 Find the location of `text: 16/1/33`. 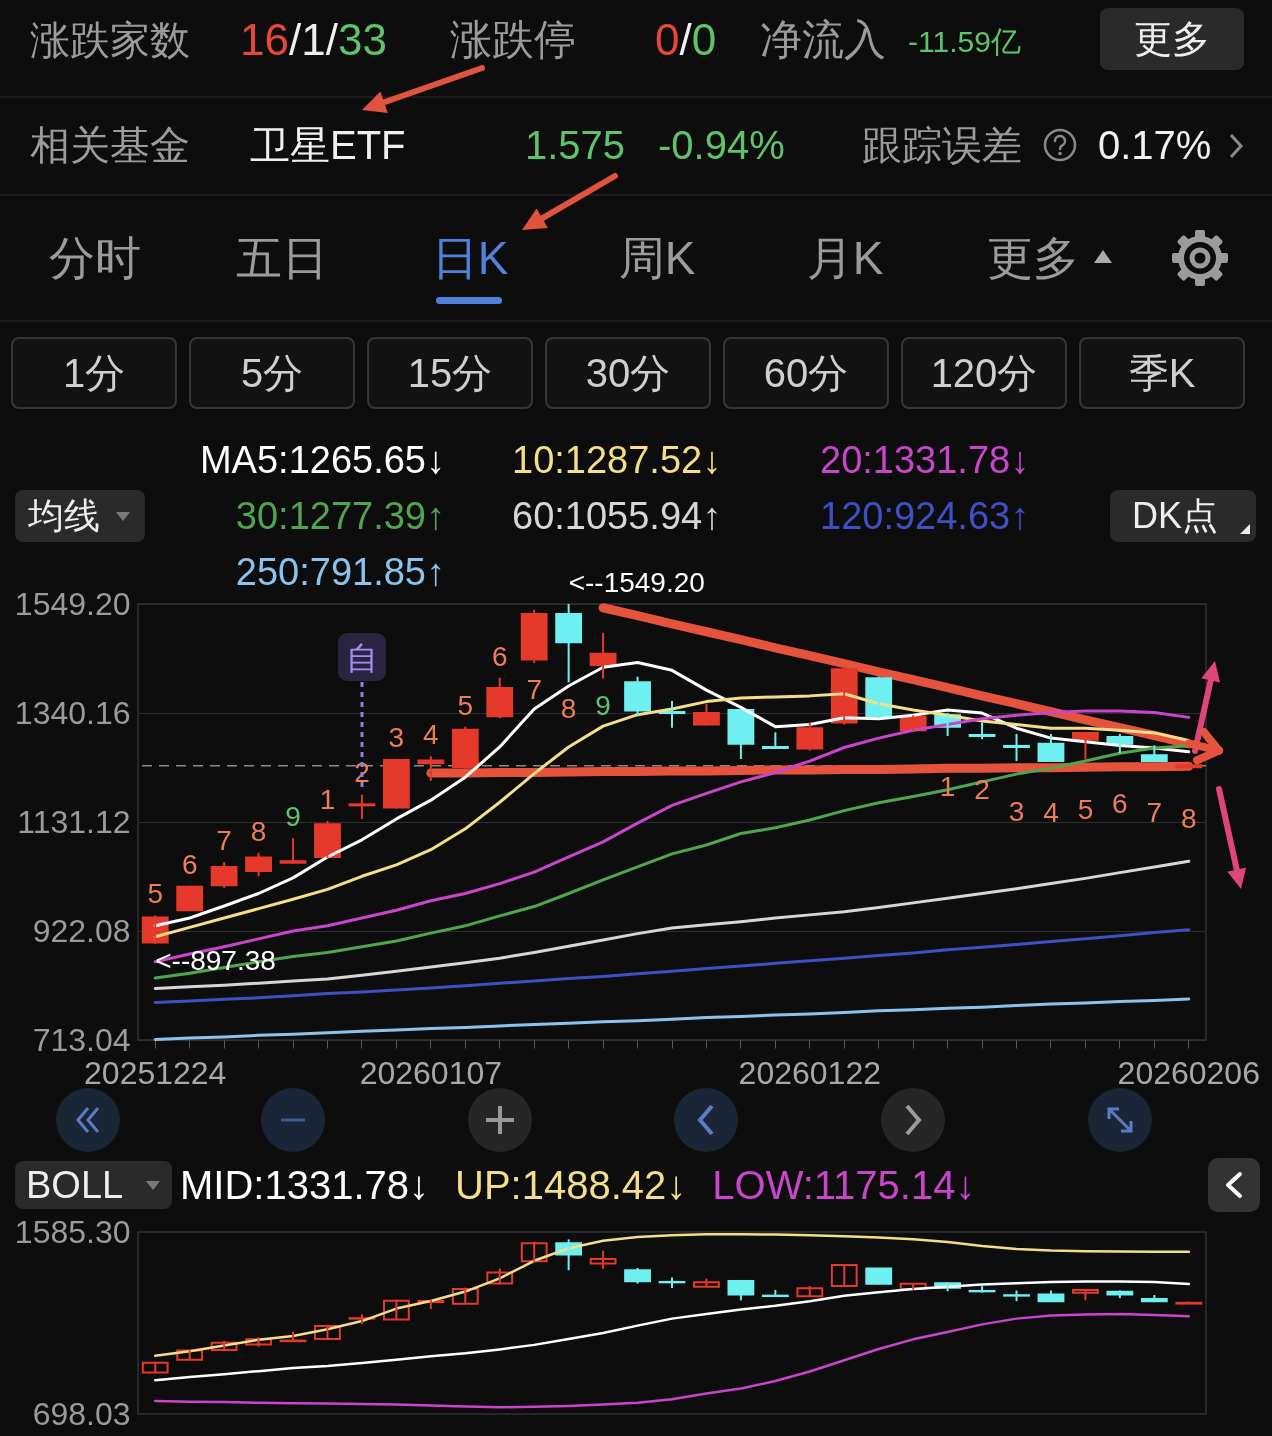

text: 16/1/33 is located at coordinates (313, 39).